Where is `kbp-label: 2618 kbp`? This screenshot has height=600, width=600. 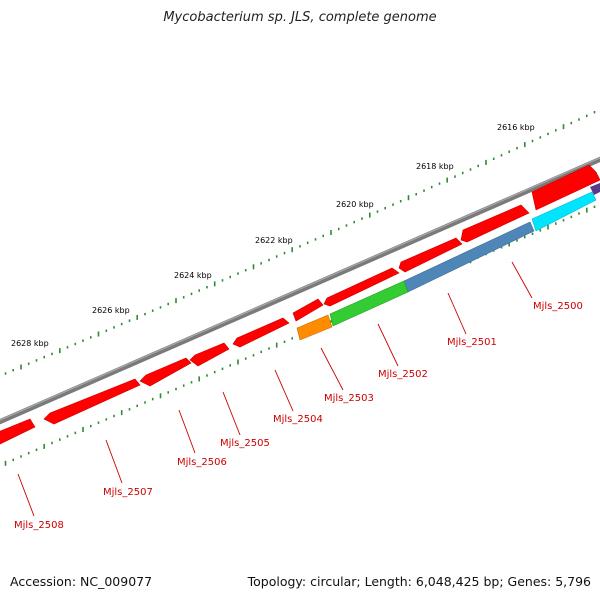 kbp-label: 2618 kbp is located at coordinates (435, 166).